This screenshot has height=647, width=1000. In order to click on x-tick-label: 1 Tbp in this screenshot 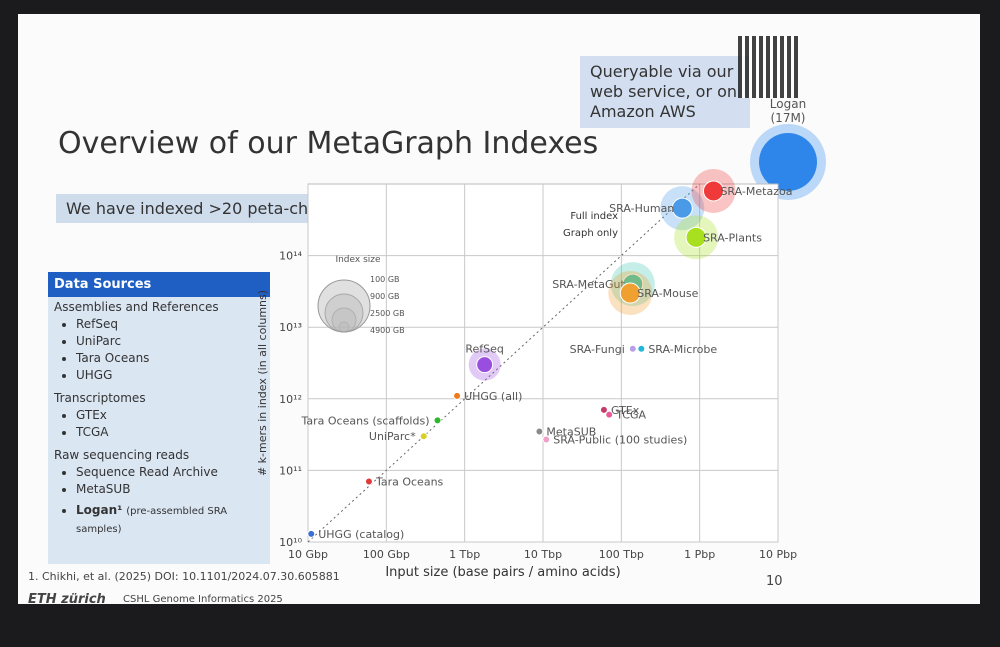, I will do `click(464, 554)`.